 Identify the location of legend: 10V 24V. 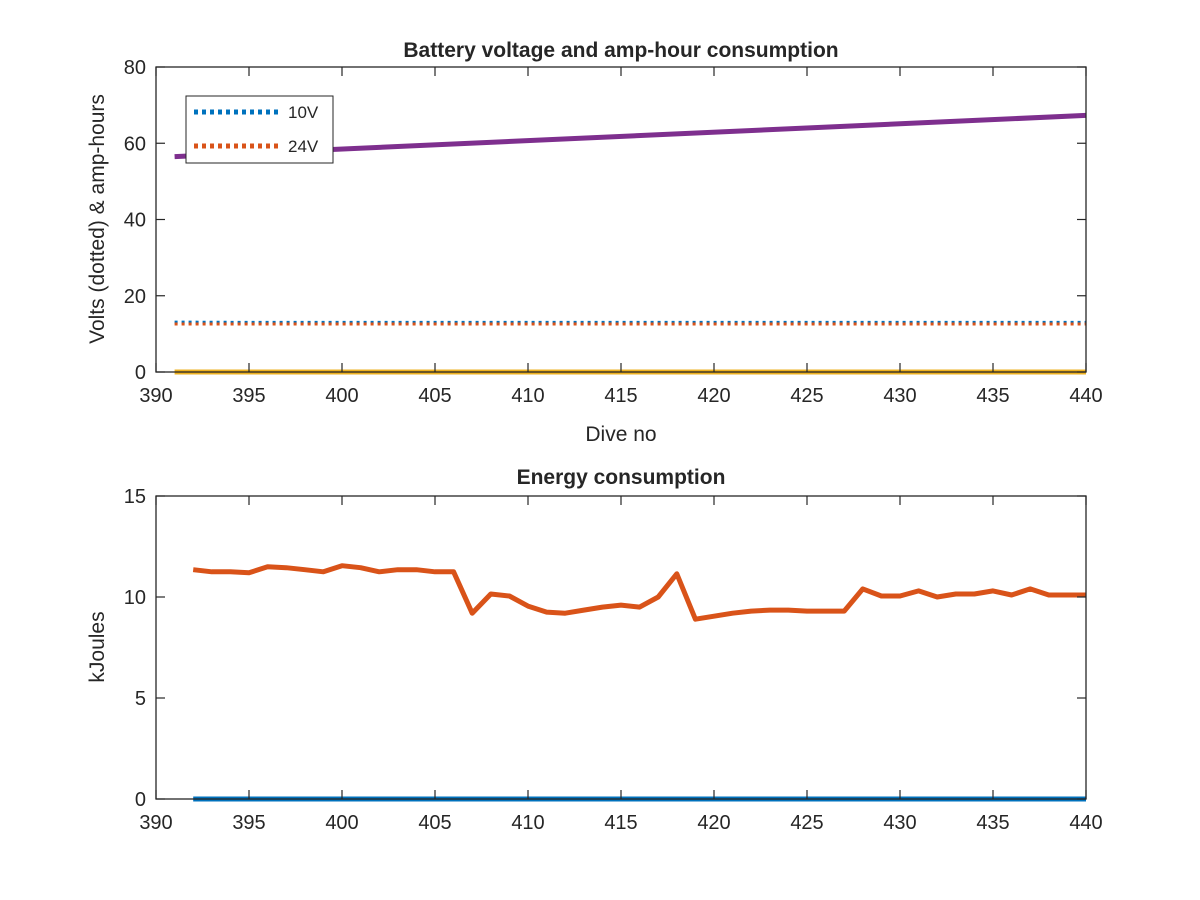
(259, 129).